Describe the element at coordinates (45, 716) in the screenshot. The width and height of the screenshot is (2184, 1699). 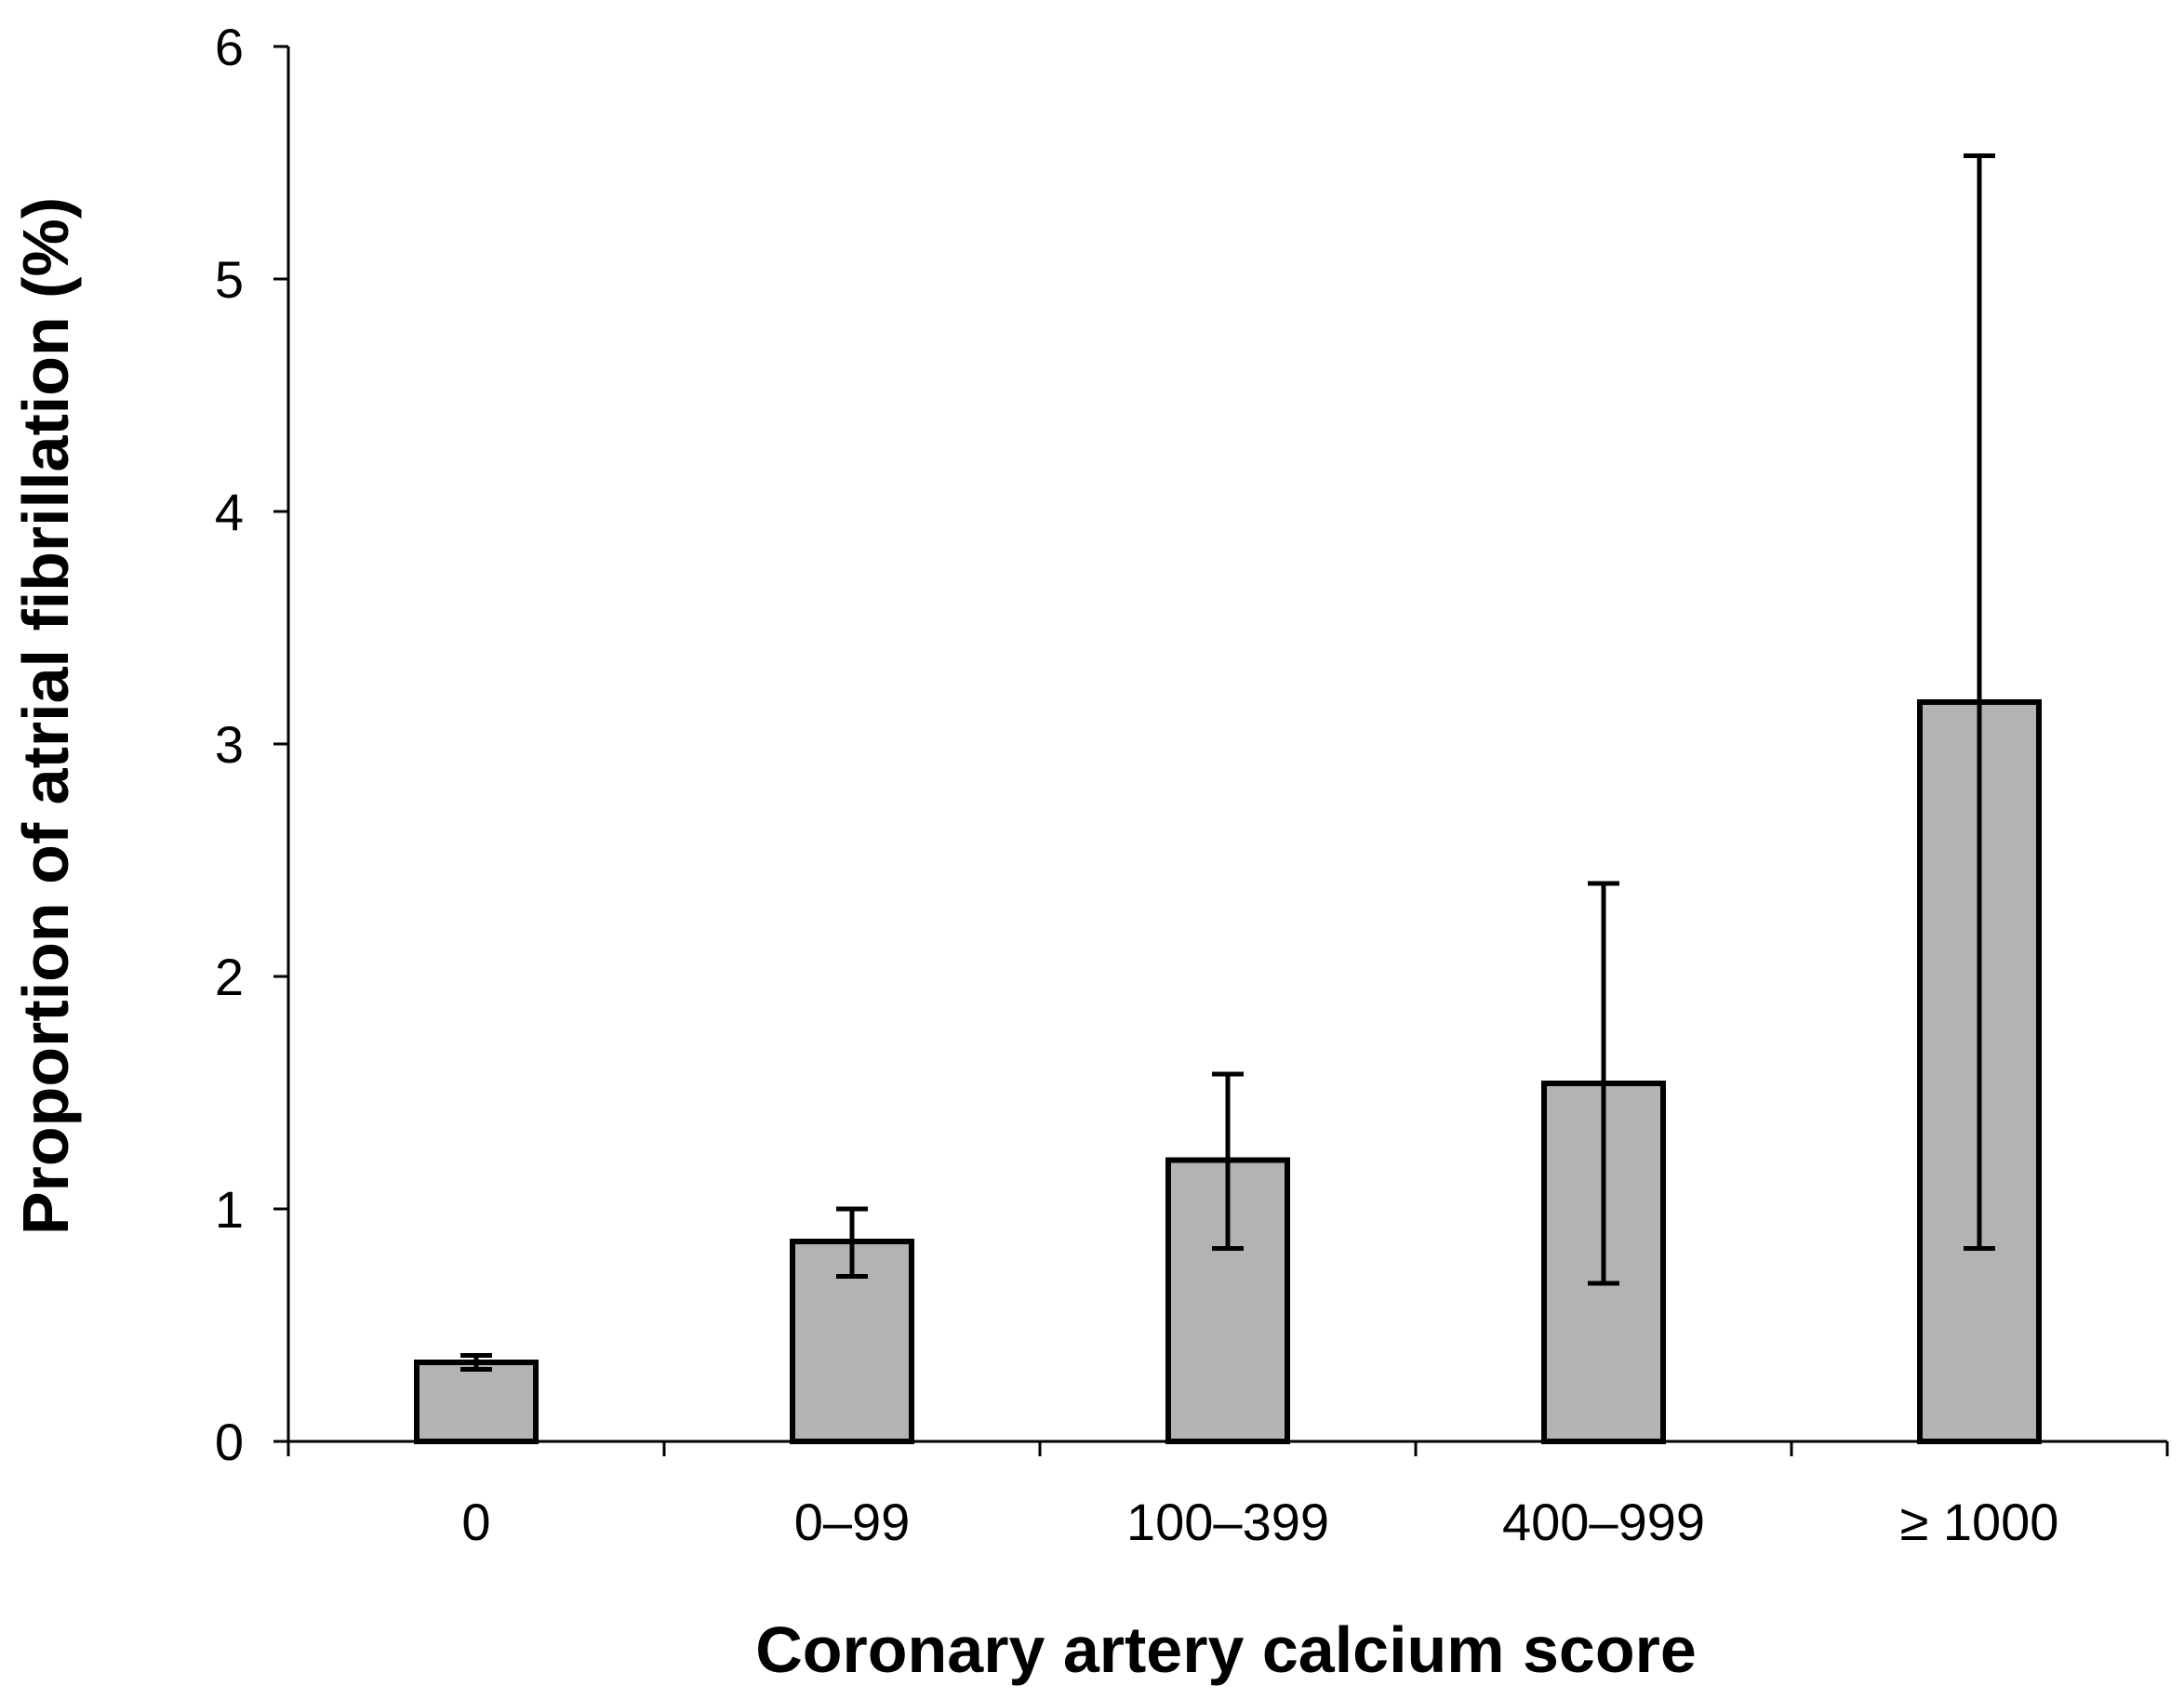
I see `y-axis-title: Proportion of atrial fibrillation (%)` at that location.